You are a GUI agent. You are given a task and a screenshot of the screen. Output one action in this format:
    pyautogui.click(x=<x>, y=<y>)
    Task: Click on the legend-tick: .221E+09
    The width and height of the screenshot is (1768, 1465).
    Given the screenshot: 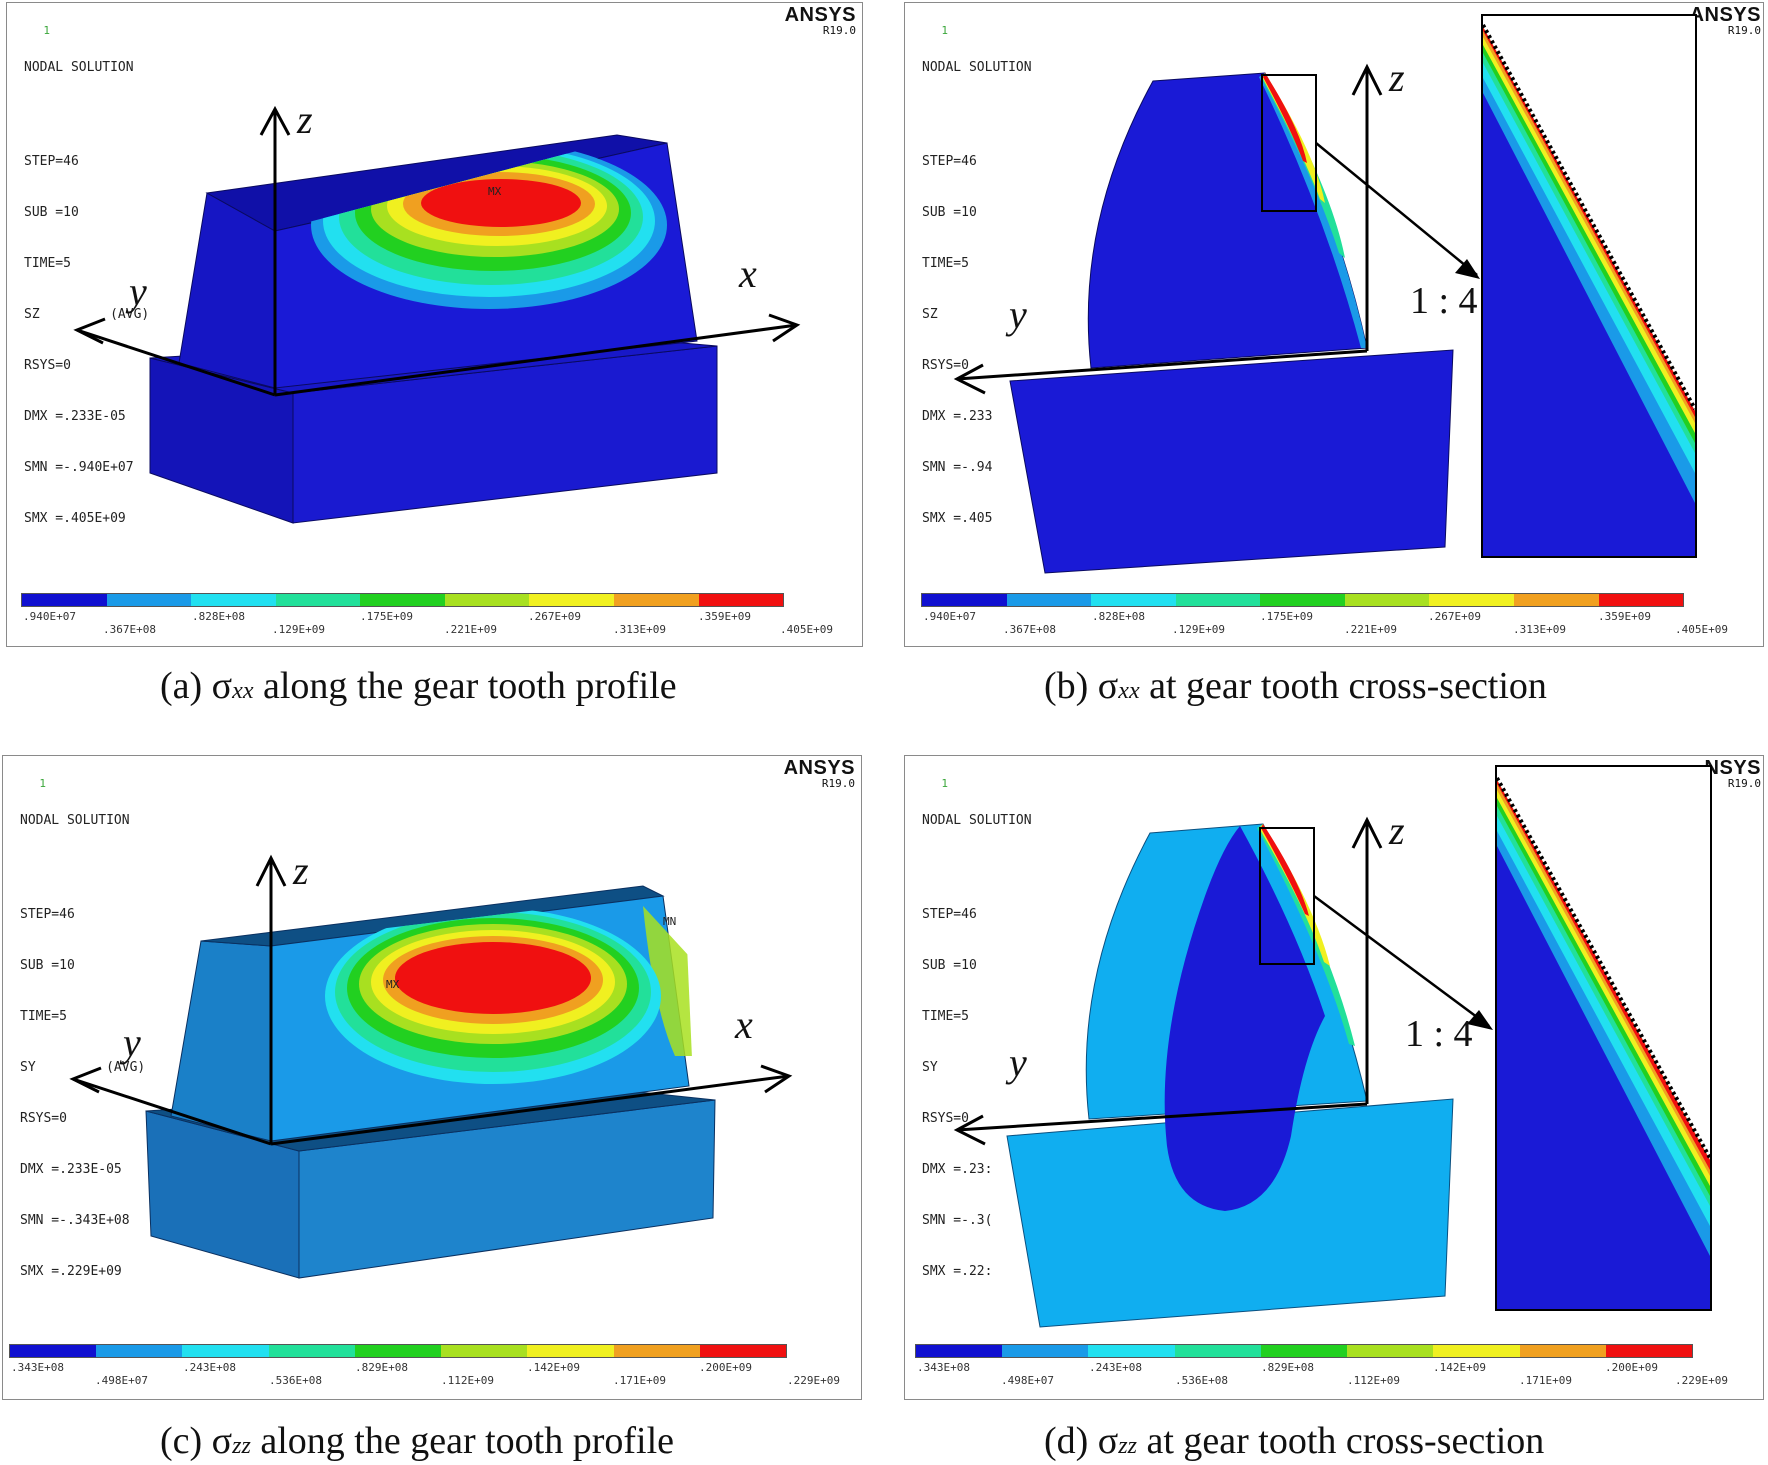 What is the action you would take?
    pyautogui.click(x=1370, y=629)
    